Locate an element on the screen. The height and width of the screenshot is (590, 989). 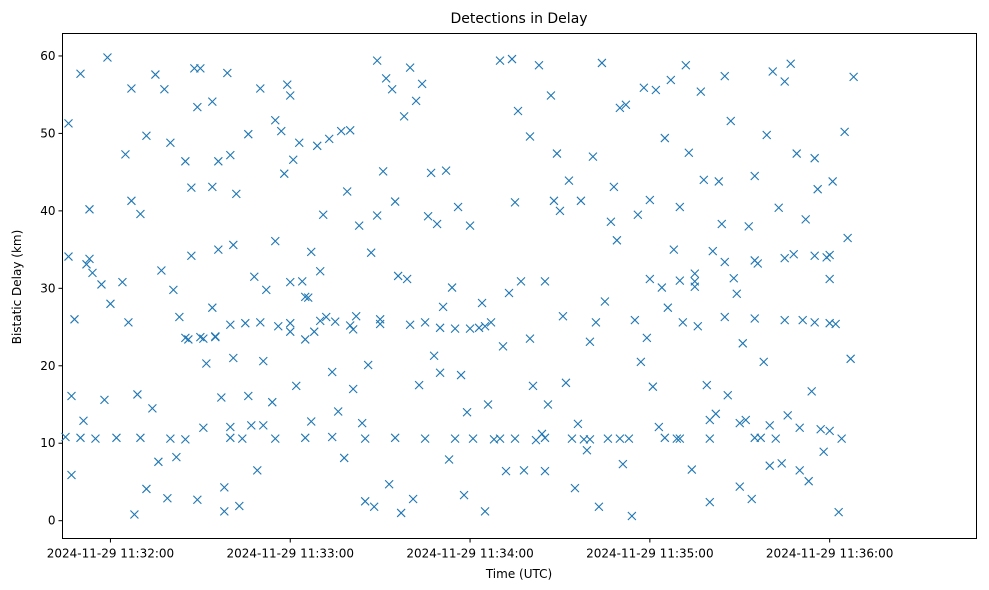
y-tick-label: 30 is located at coordinates (47, 288).